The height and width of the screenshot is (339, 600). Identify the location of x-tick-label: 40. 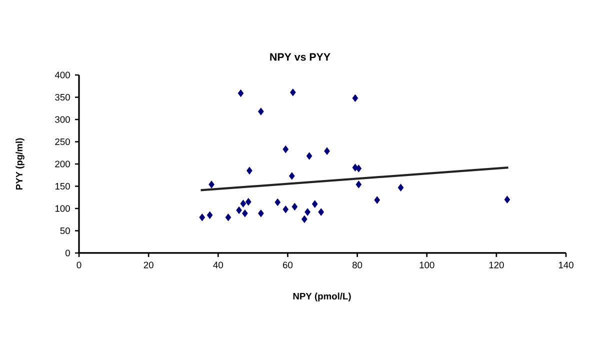
(218, 265).